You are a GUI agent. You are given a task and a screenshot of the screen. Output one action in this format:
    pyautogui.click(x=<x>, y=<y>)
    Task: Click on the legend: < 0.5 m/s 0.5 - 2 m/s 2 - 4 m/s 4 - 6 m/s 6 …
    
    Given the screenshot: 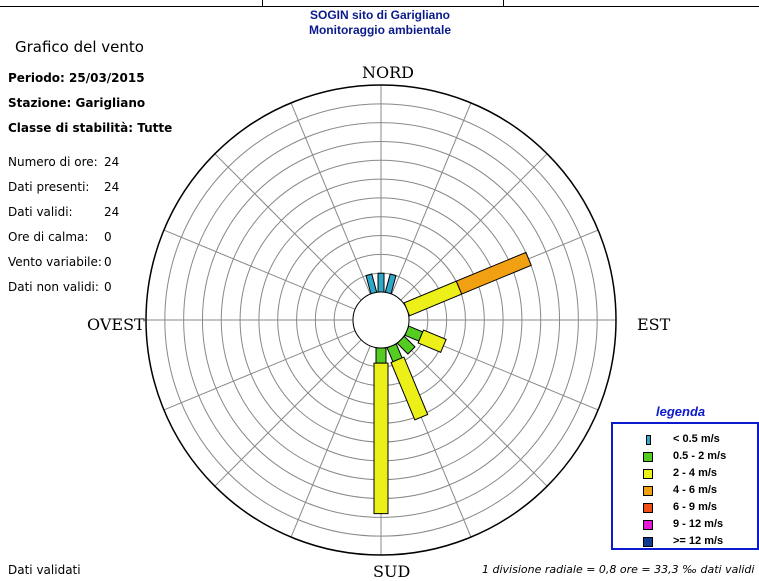 What is the action you would take?
    pyautogui.click(x=685, y=486)
    